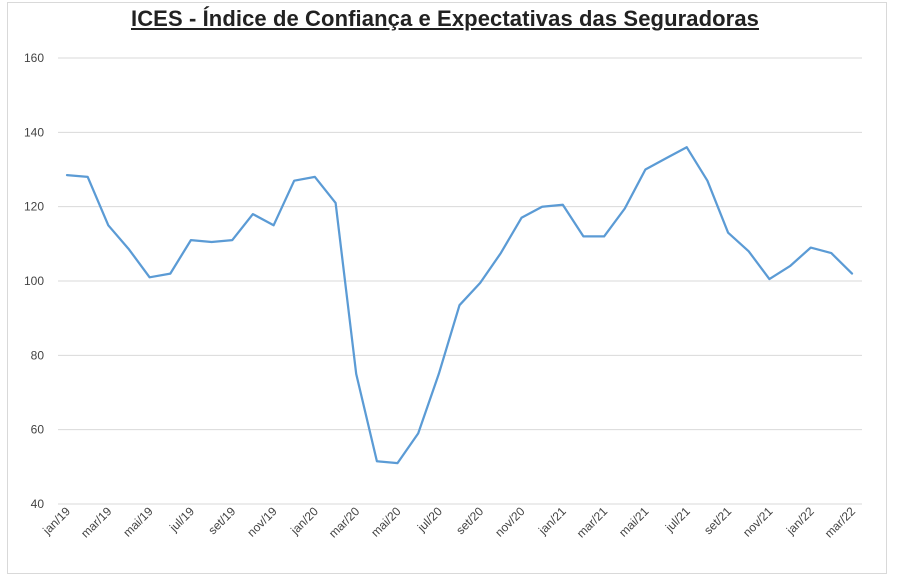  Describe the element at coordinates (96, 522) in the screenshot. I see `x-tick-label: mar/19` at that location.